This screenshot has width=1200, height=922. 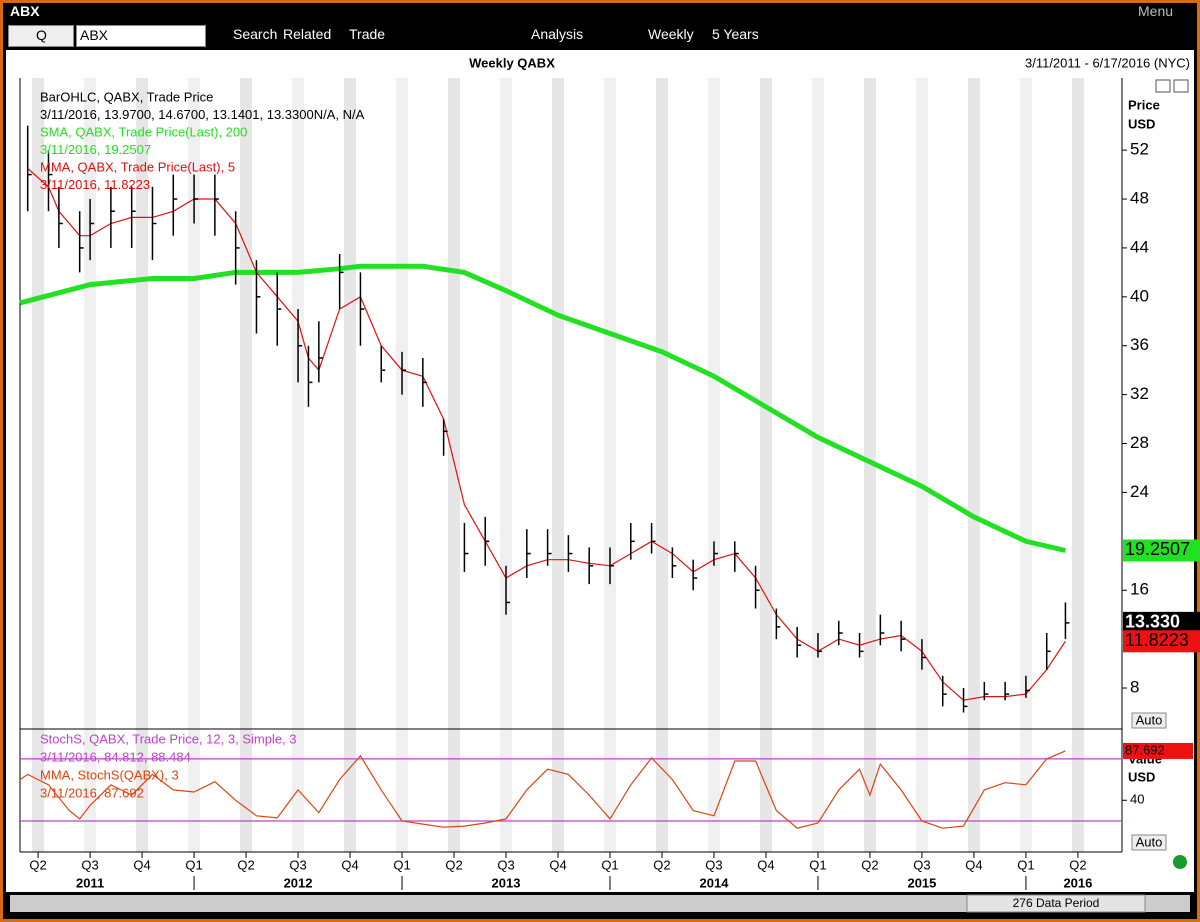 What do you see at coordinates (1157, 640) in the screenshot?
I see `last-value-label: 11.8223` at bounding box center [1157, 640].